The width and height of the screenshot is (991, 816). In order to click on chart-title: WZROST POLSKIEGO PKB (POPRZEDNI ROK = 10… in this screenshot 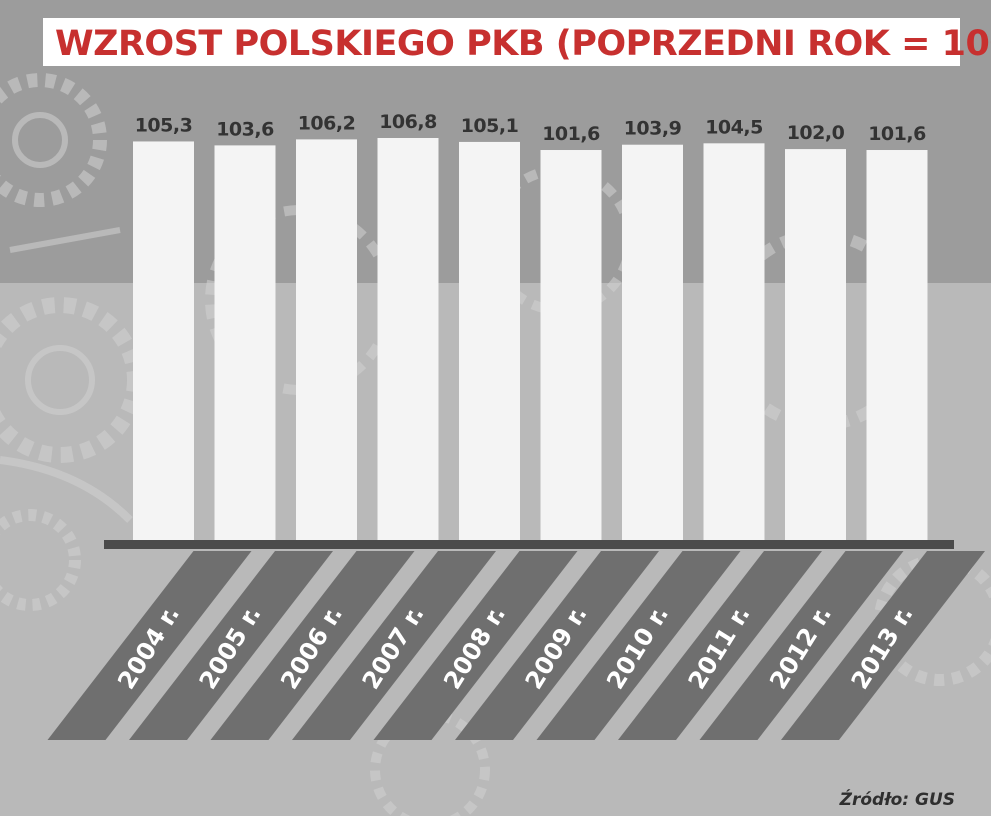, I will do `click(523, 44)`.